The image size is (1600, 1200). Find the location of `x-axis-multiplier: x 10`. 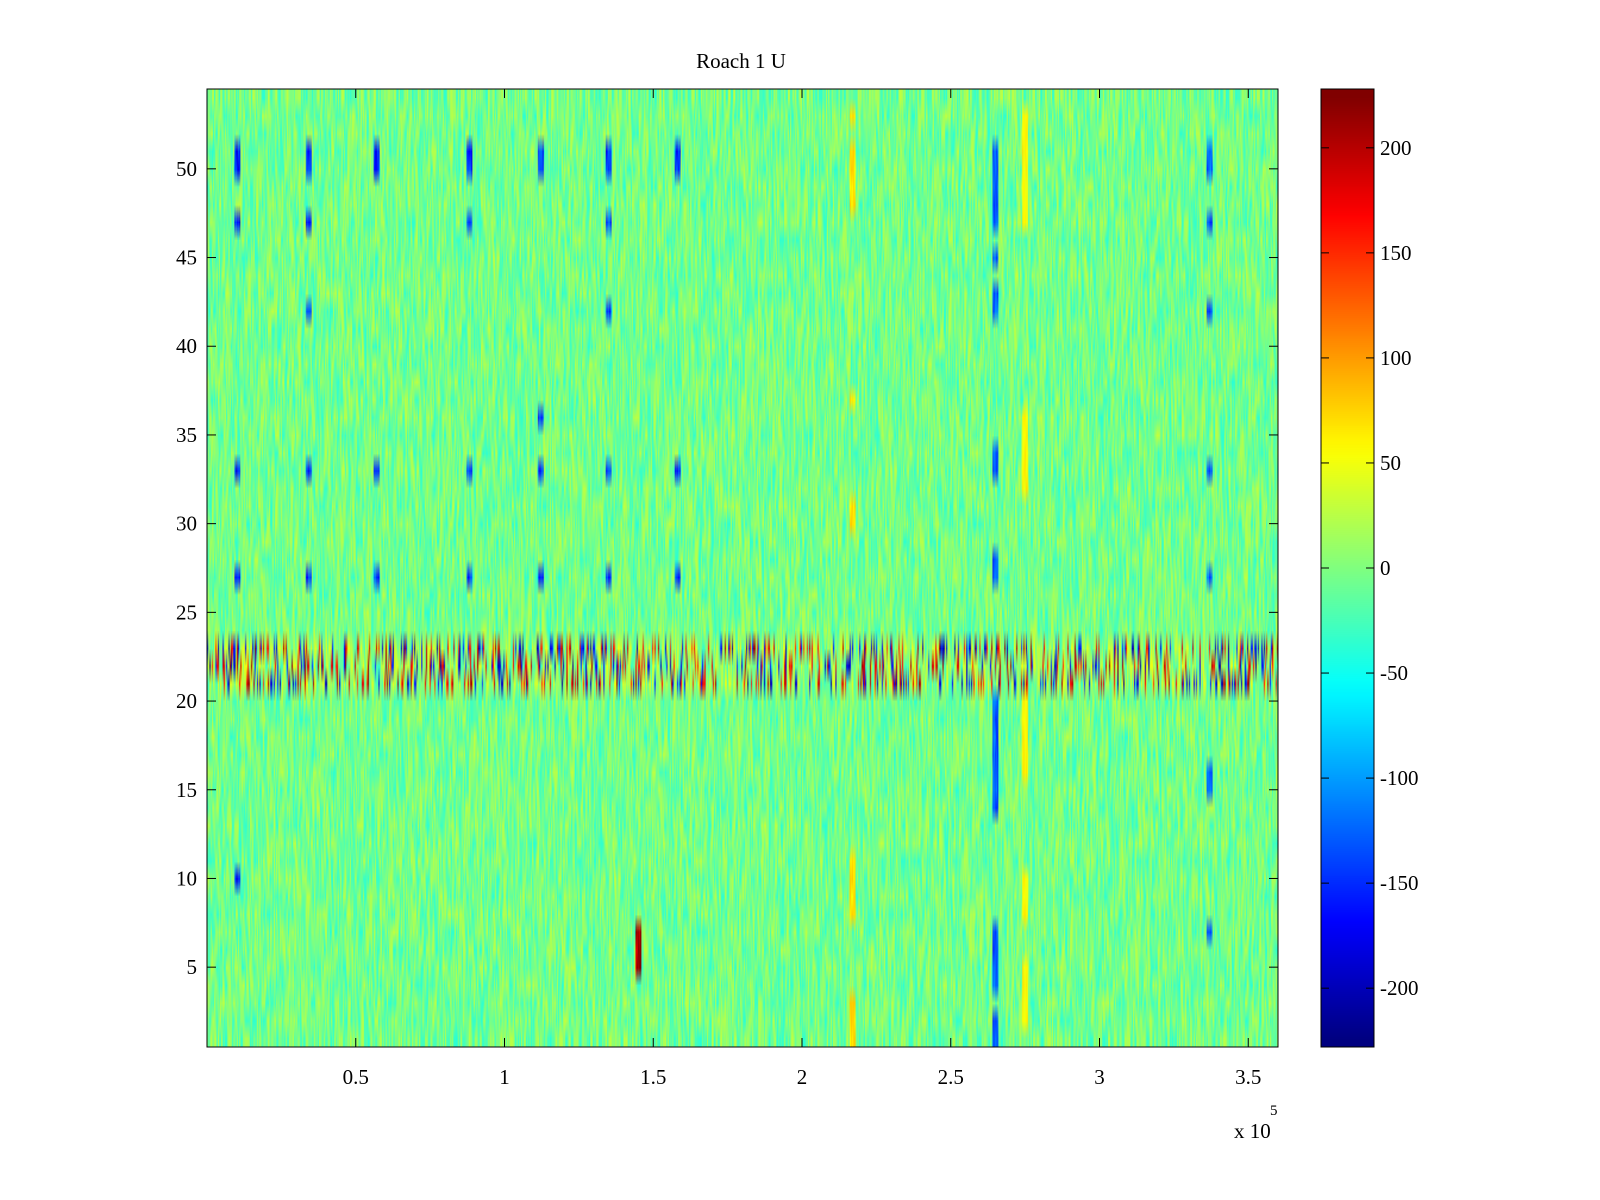

x-axis-multiplier: x 10 is located at coordinates (1252, 1131).